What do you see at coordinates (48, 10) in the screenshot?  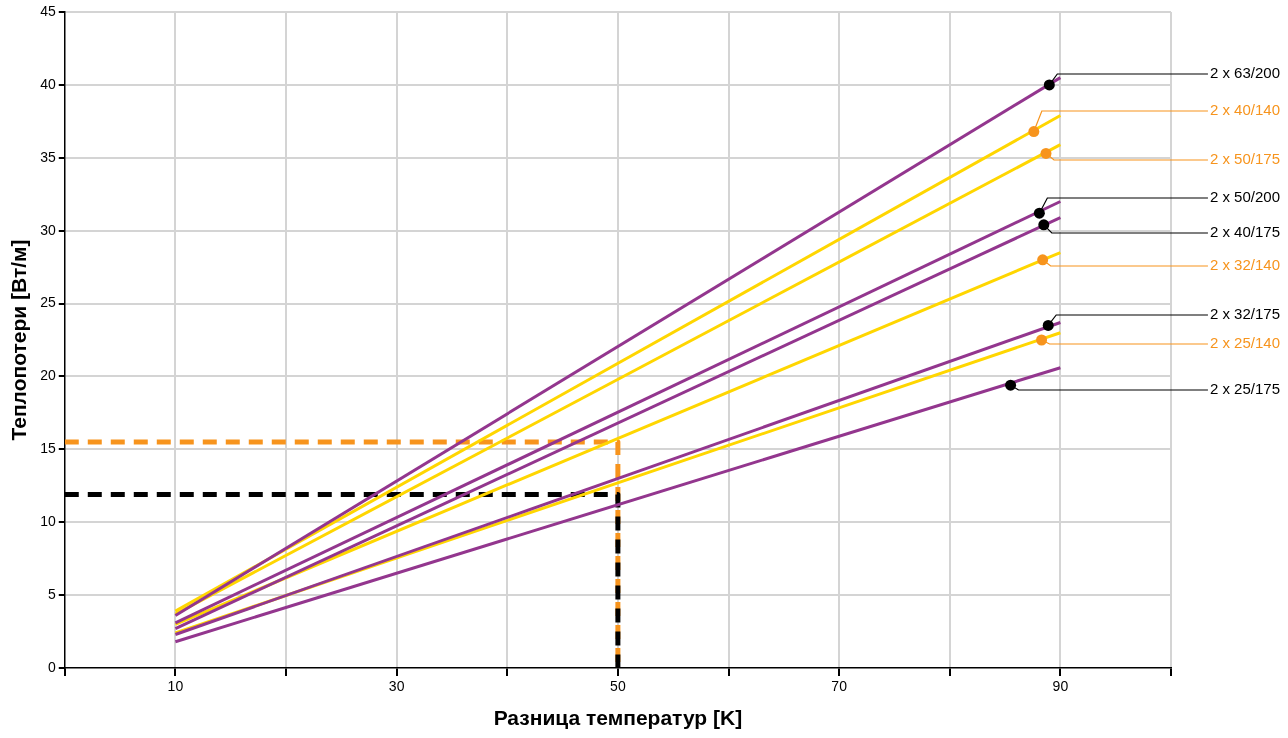 I see `y-tick-label: 45` at bounding box center [48, 10].